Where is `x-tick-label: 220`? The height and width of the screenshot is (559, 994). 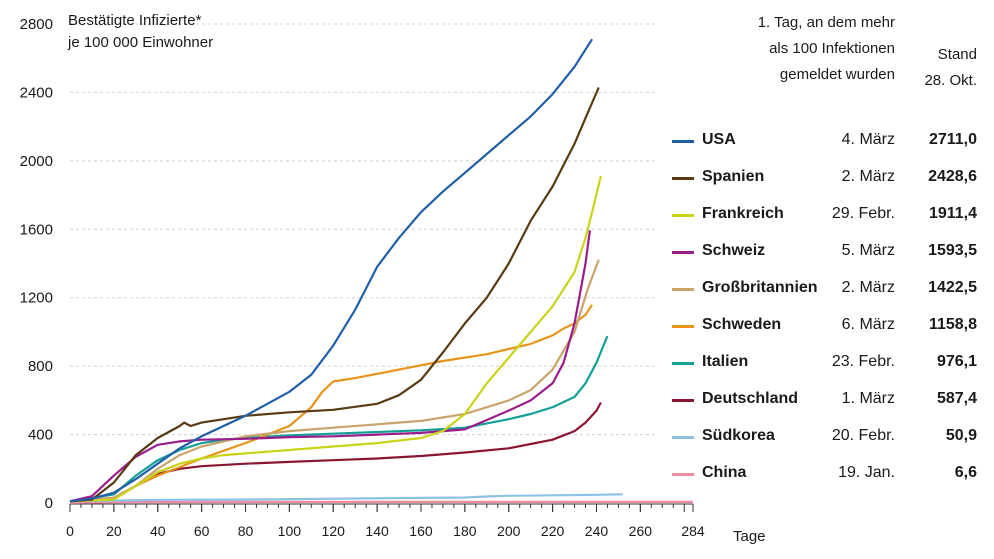 x-tick-label: 220 is located at coordinates (553, 531).